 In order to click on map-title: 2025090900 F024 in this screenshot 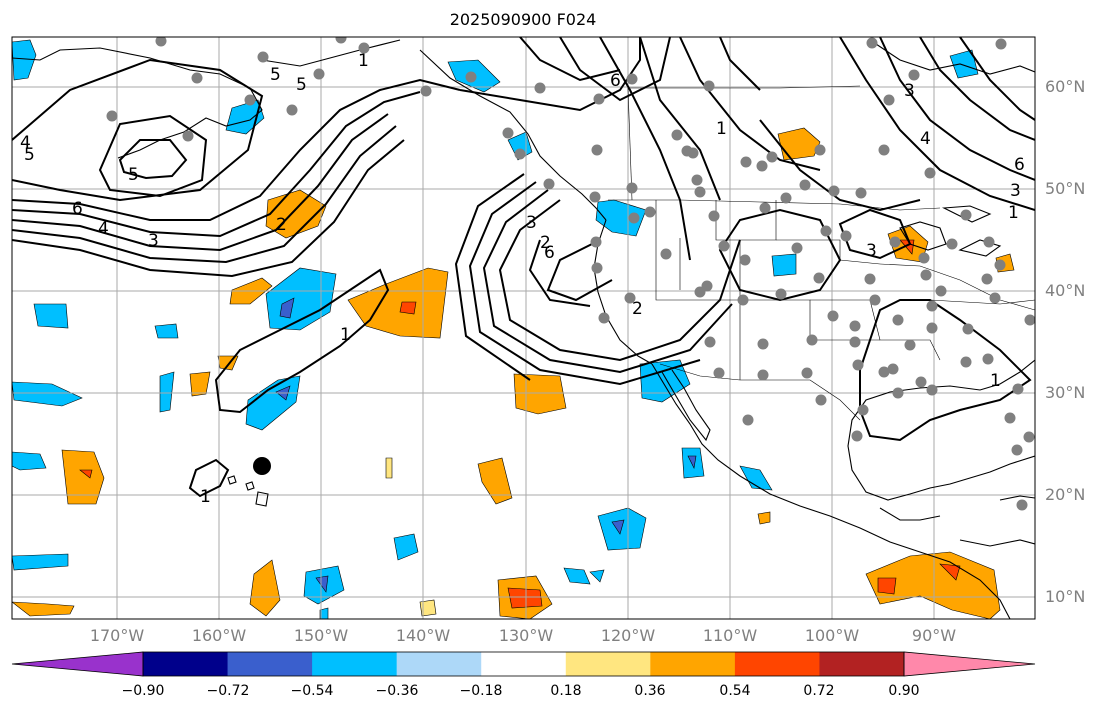, I will do `click(523, 19)`.